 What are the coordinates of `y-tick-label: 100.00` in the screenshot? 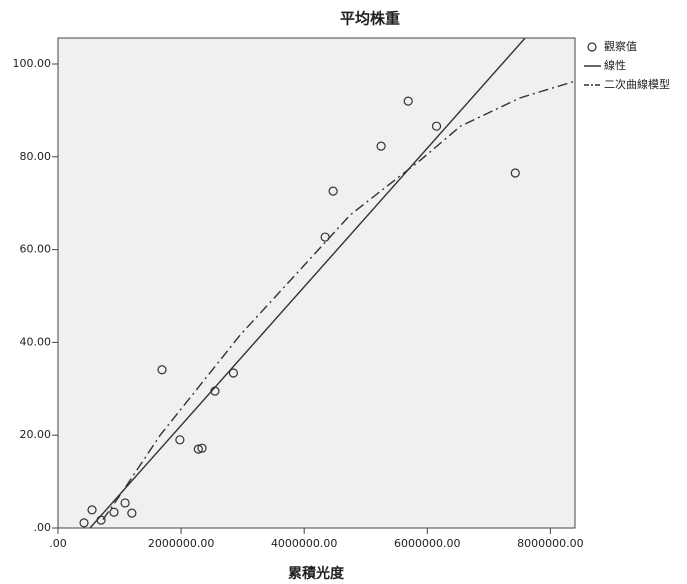 It's located at (32, 63).